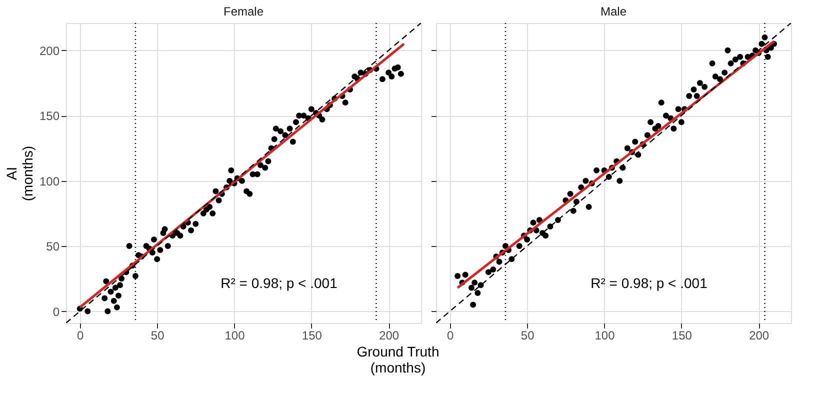 This screenshot has width=831, height=414. What do you see at coordinates (53, 247) in the screenshot?
I see `y-tick-label: 50` at bounding box center [53, 247].